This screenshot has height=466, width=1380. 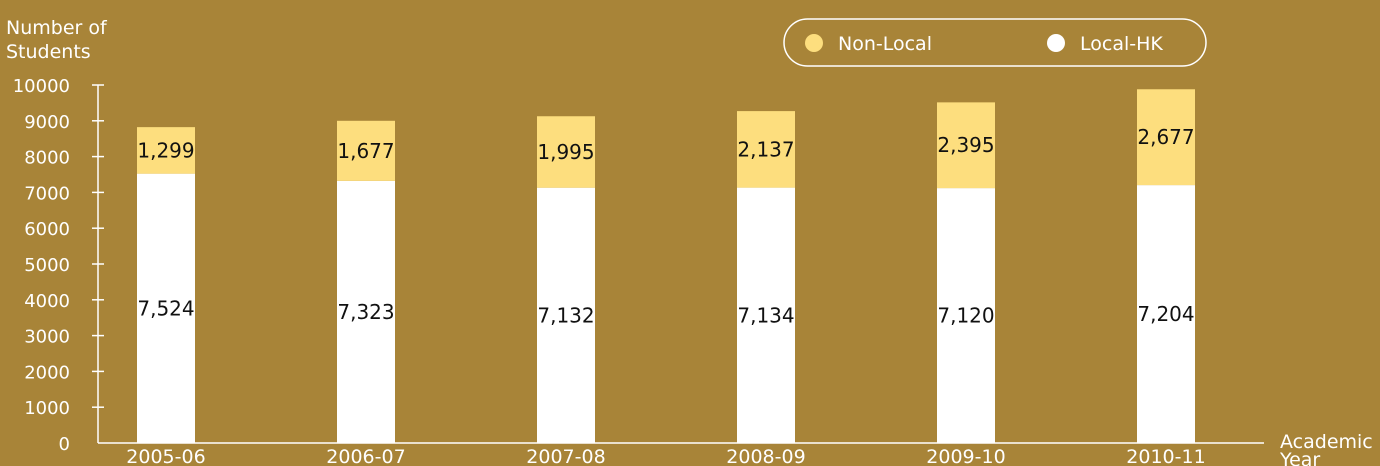 I want to click on y-tick-label: 7000, so click(x=47, y=193).